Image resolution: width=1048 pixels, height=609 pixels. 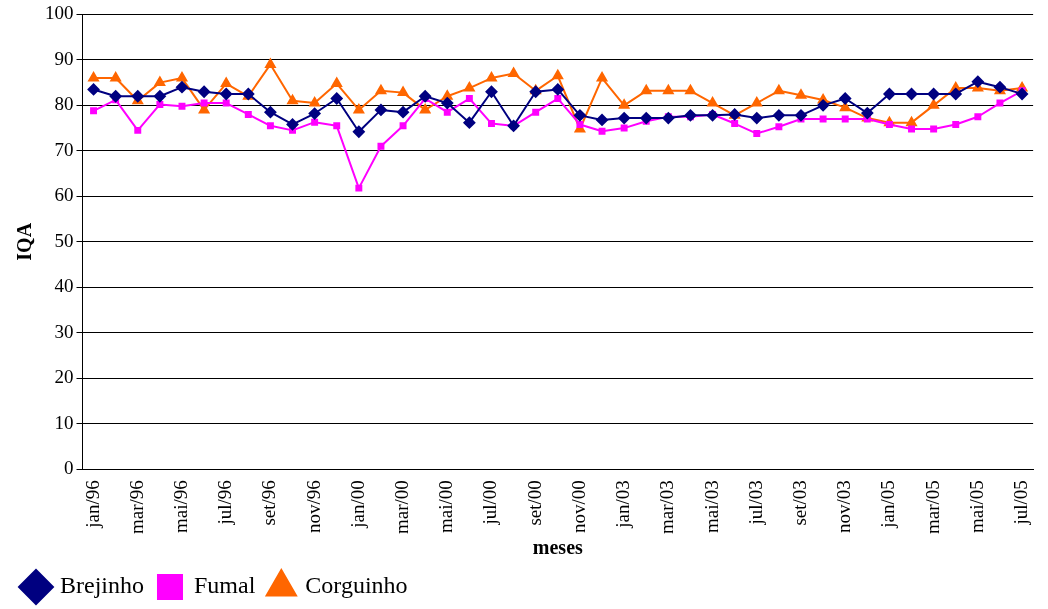 I want to click on x-axis-title: meses, so click(x=558, y=547).